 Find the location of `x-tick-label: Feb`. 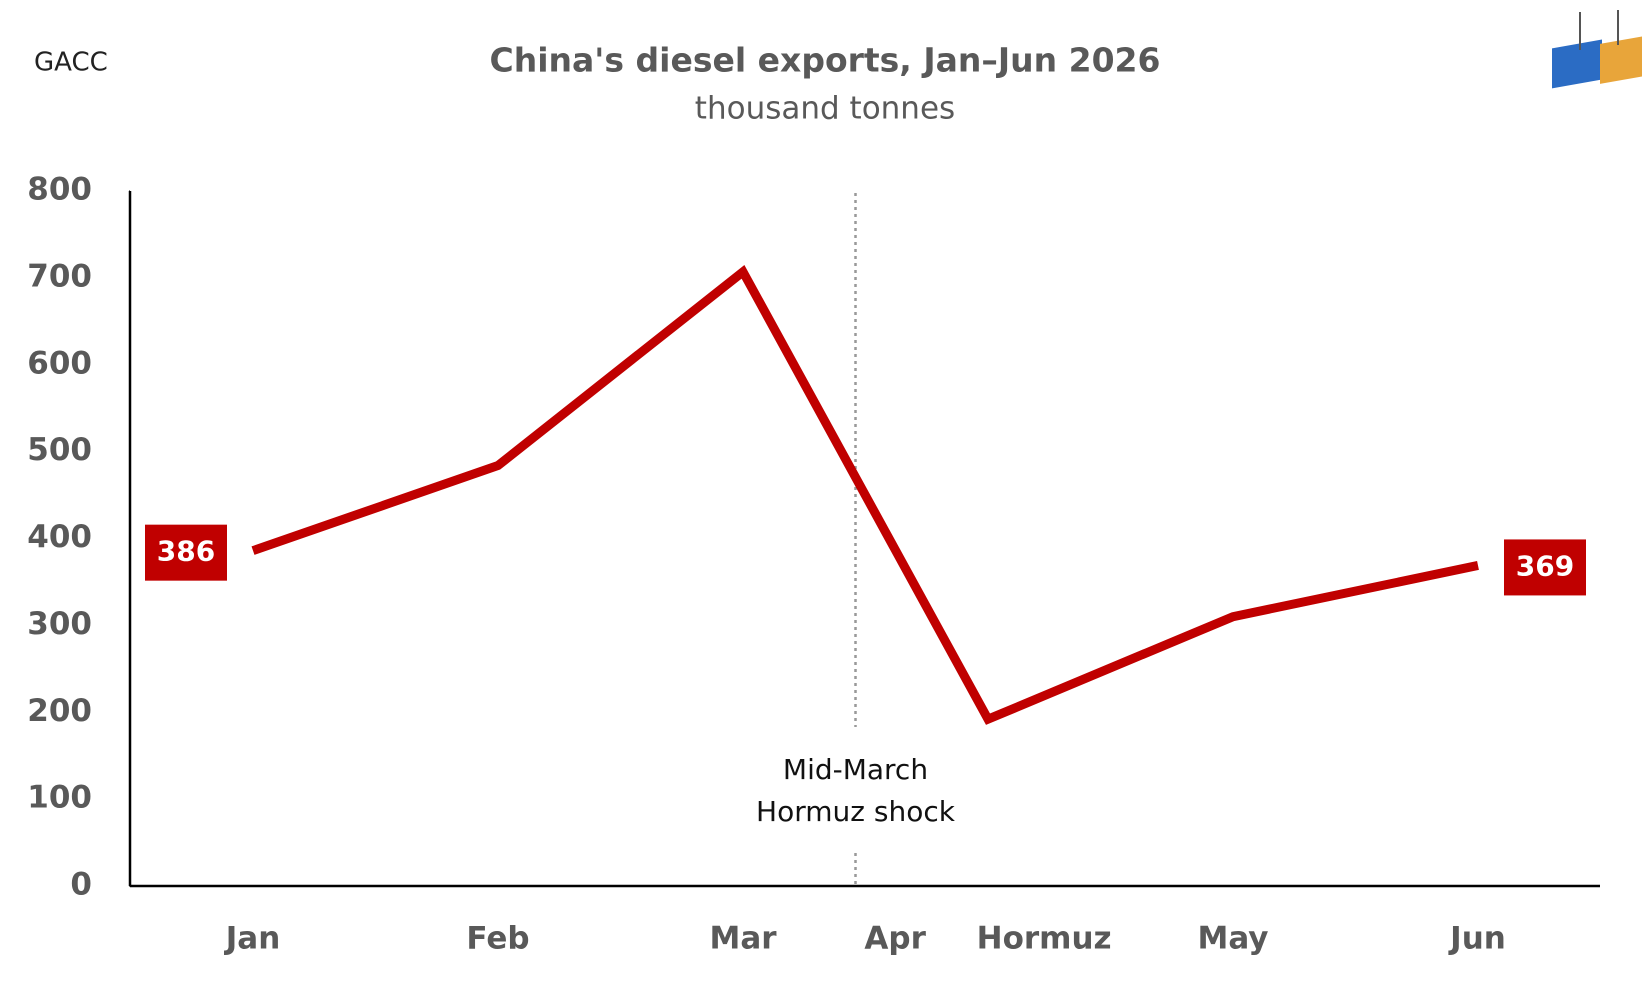

x-tick-label: Feb is located at coordinates (497, 939).